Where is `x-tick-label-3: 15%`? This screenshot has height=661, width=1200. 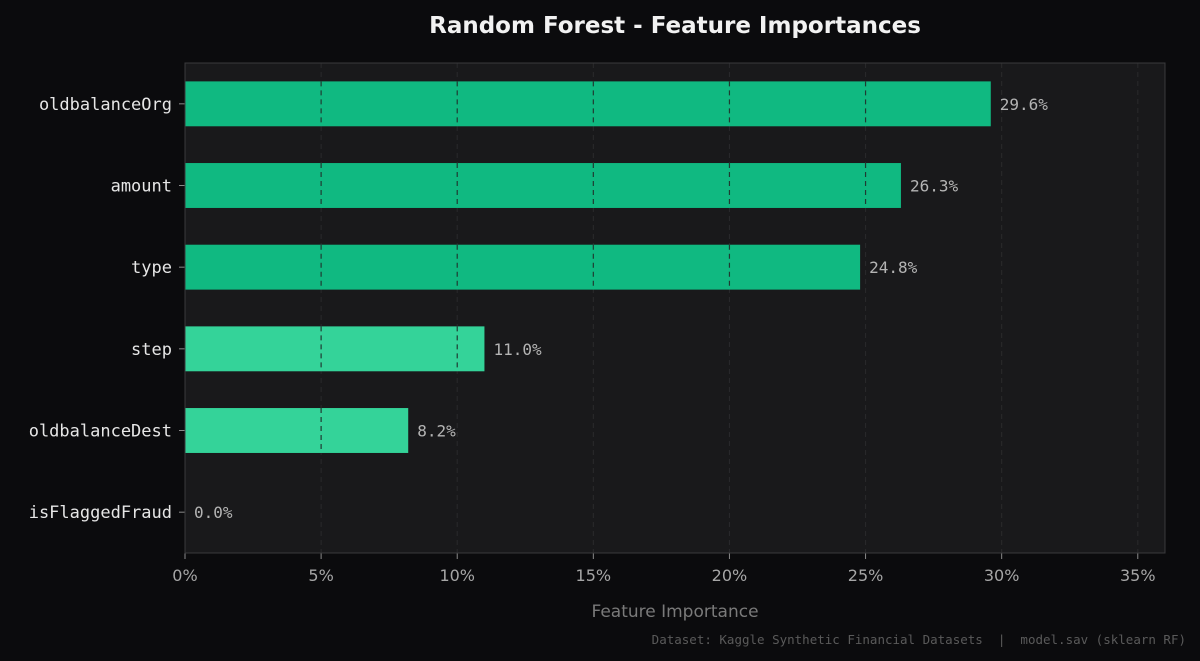
x-tick-label-3: 15% is located at coordinates (594, 575).